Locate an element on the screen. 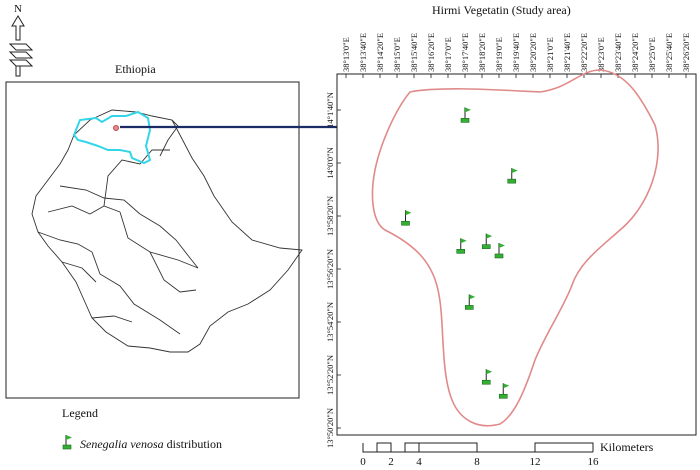  lon-label: 38°18'20"E is located at coordinates (482, 52).